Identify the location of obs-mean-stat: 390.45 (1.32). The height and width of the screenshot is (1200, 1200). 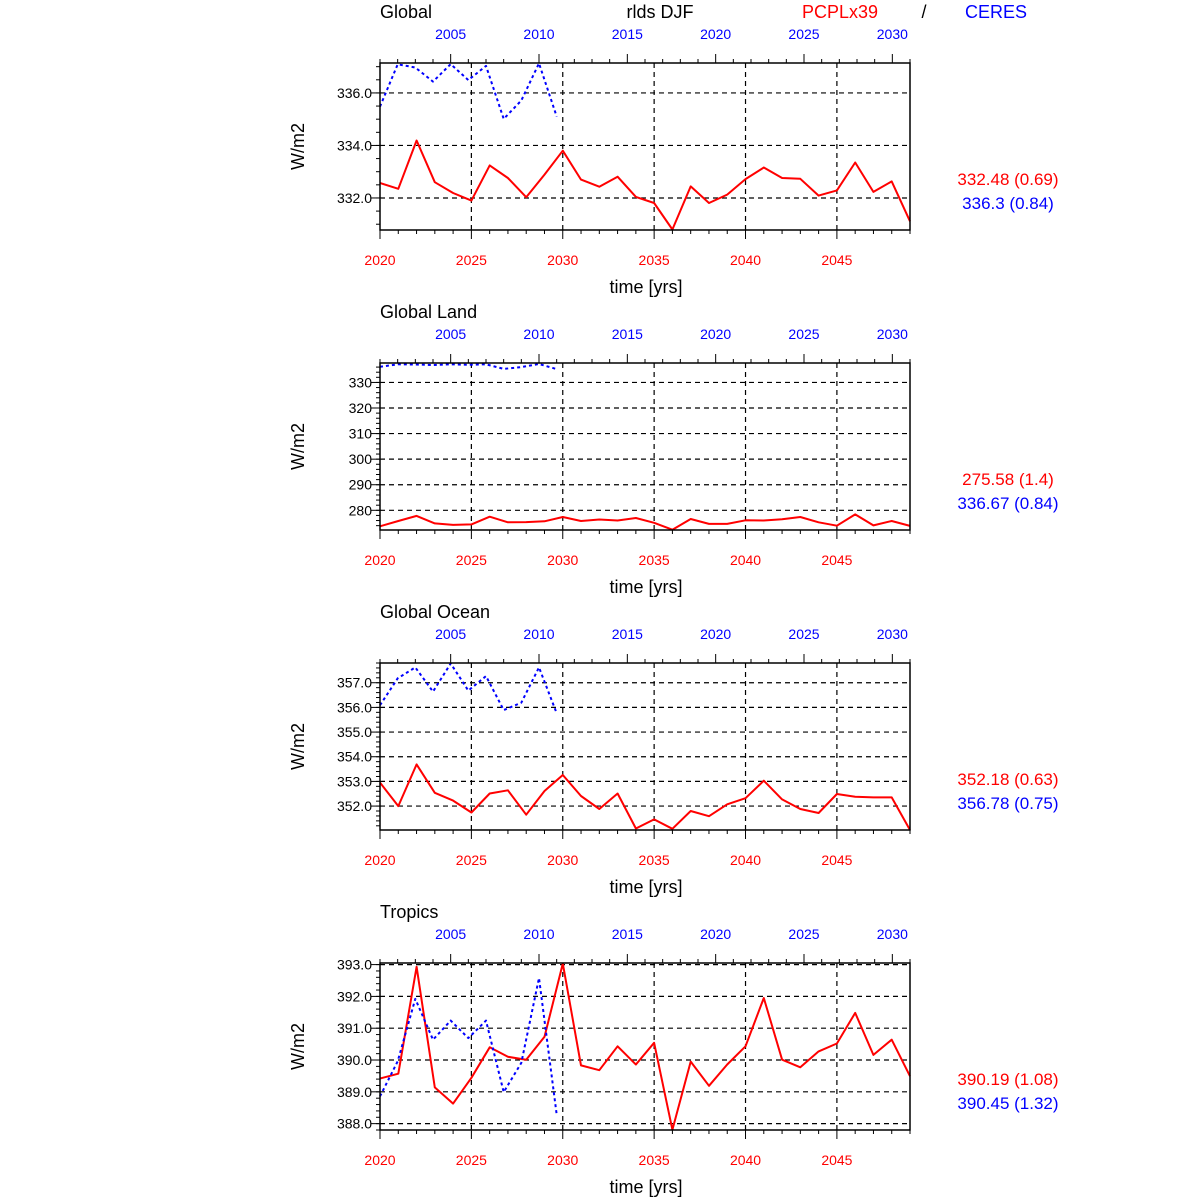
(1007, 1103).